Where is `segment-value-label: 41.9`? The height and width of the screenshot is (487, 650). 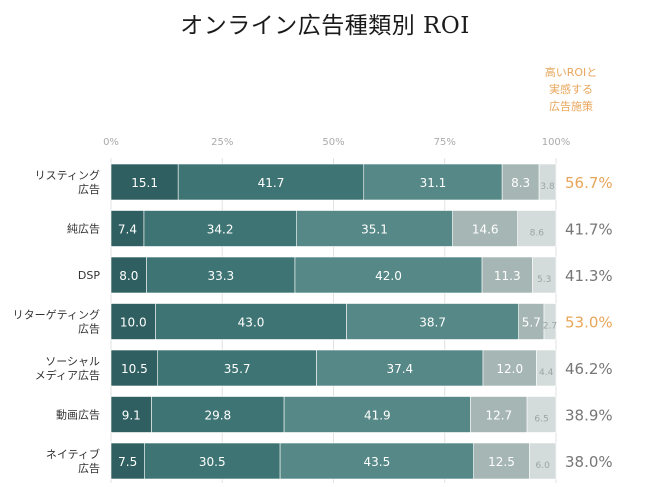
segment-value-label: 41.9 is located at coordinates (377, 416).